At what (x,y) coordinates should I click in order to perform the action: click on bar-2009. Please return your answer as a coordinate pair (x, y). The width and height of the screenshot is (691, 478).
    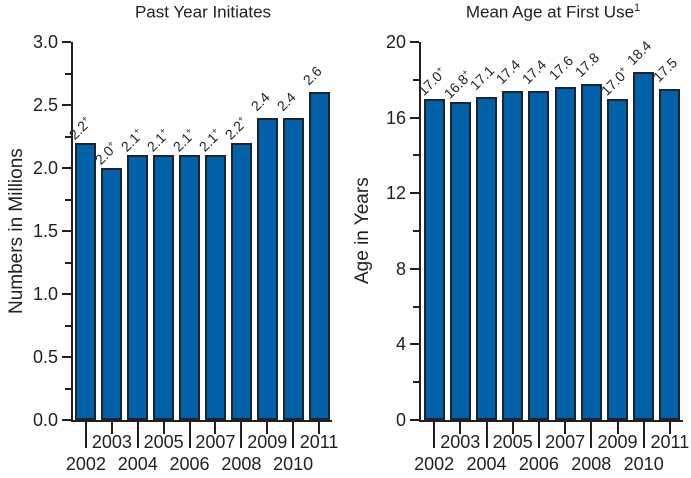
    Looking at the image, I should click on (267, 268).